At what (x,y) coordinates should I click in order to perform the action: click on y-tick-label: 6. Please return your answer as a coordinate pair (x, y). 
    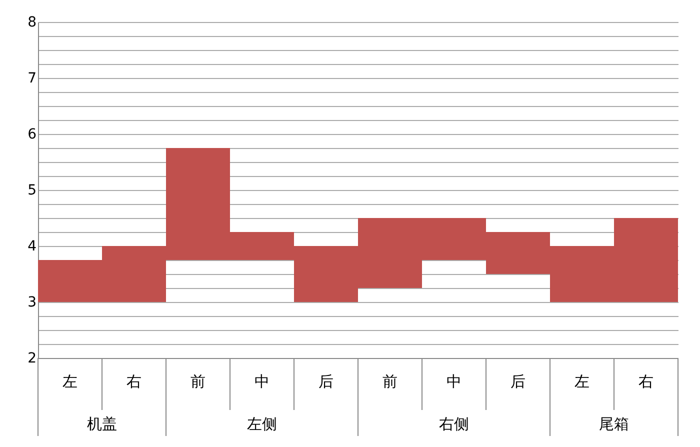
    Looking at the image, I should click on (32, 134).